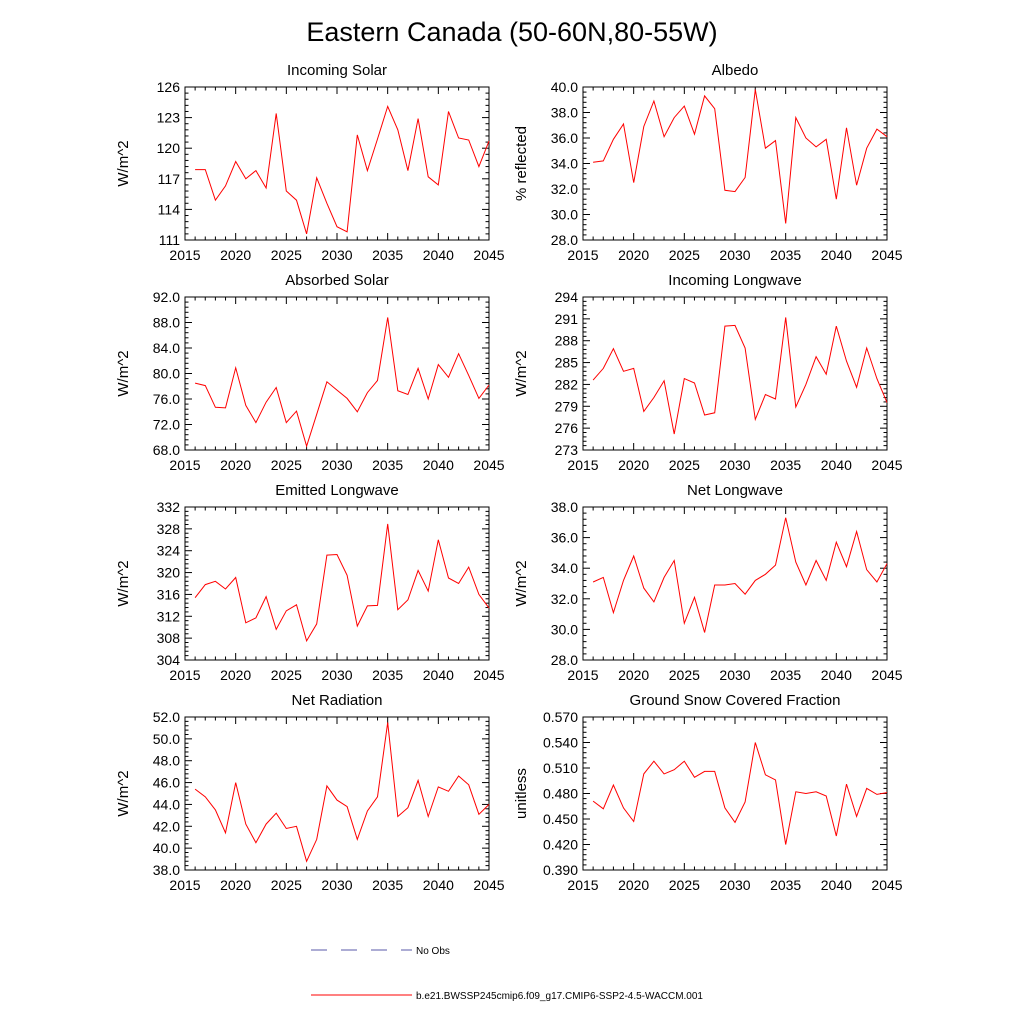  What do you see at coordinates (521, 793) in the screenshot?
I see `y-axis-label: unitless` at bounding box center [521, 793].